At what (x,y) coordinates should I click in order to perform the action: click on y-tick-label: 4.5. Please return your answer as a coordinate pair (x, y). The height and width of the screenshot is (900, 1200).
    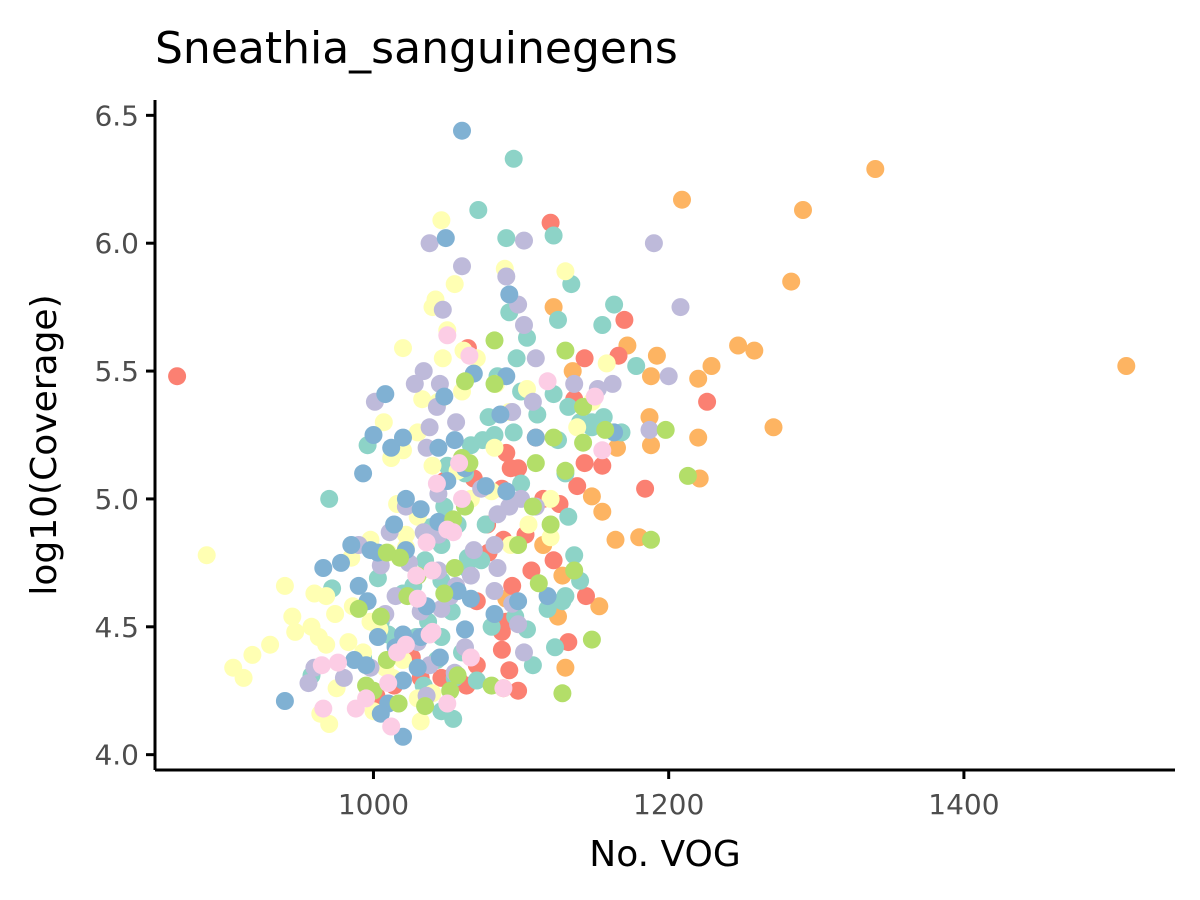
    Looking at the image, I should click on (116, 627).